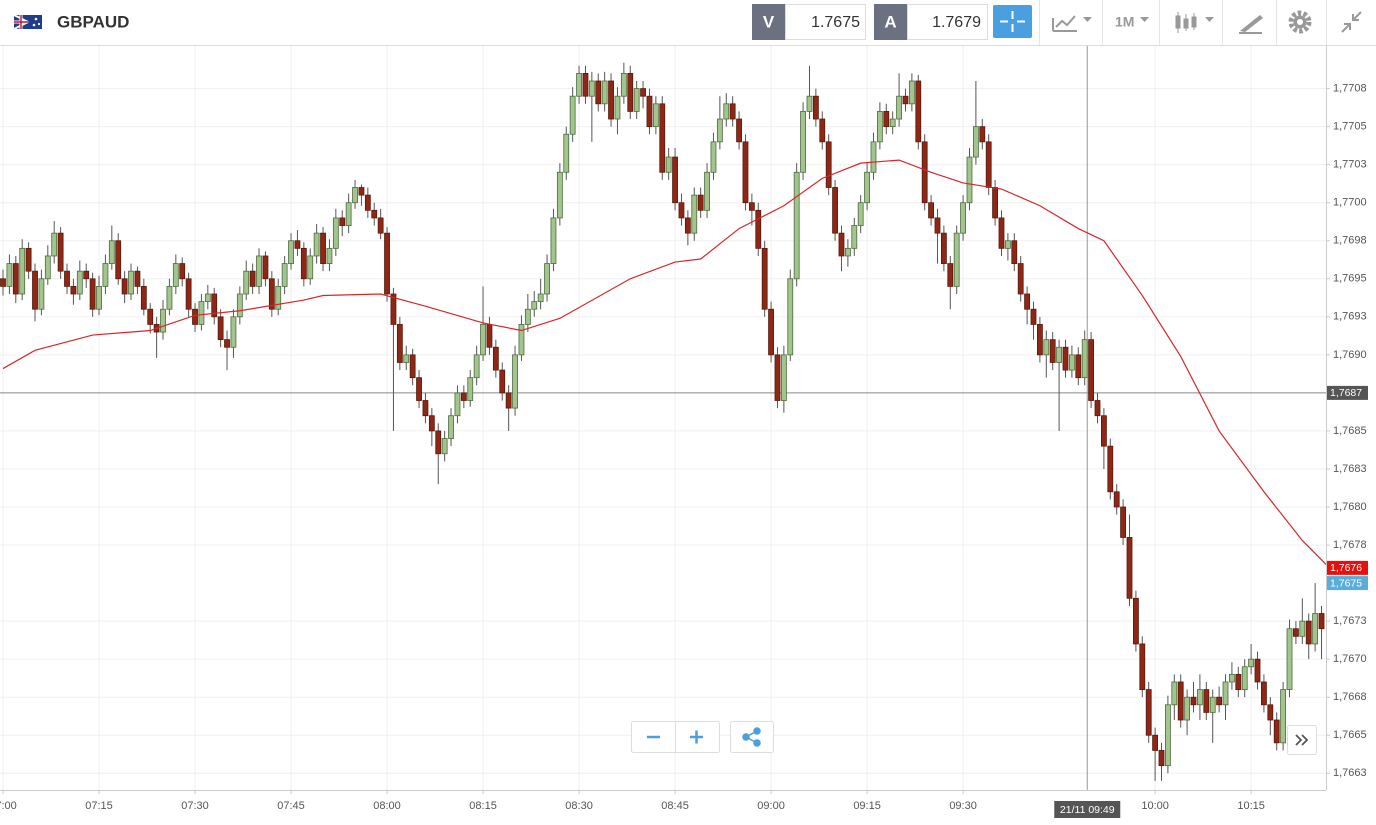 The height and width of the screenshot is (825, 1376). What do you see at coordinates (974, 738) in the screenshot?
I see `zoom-controls` at bounding box center [974, 738].